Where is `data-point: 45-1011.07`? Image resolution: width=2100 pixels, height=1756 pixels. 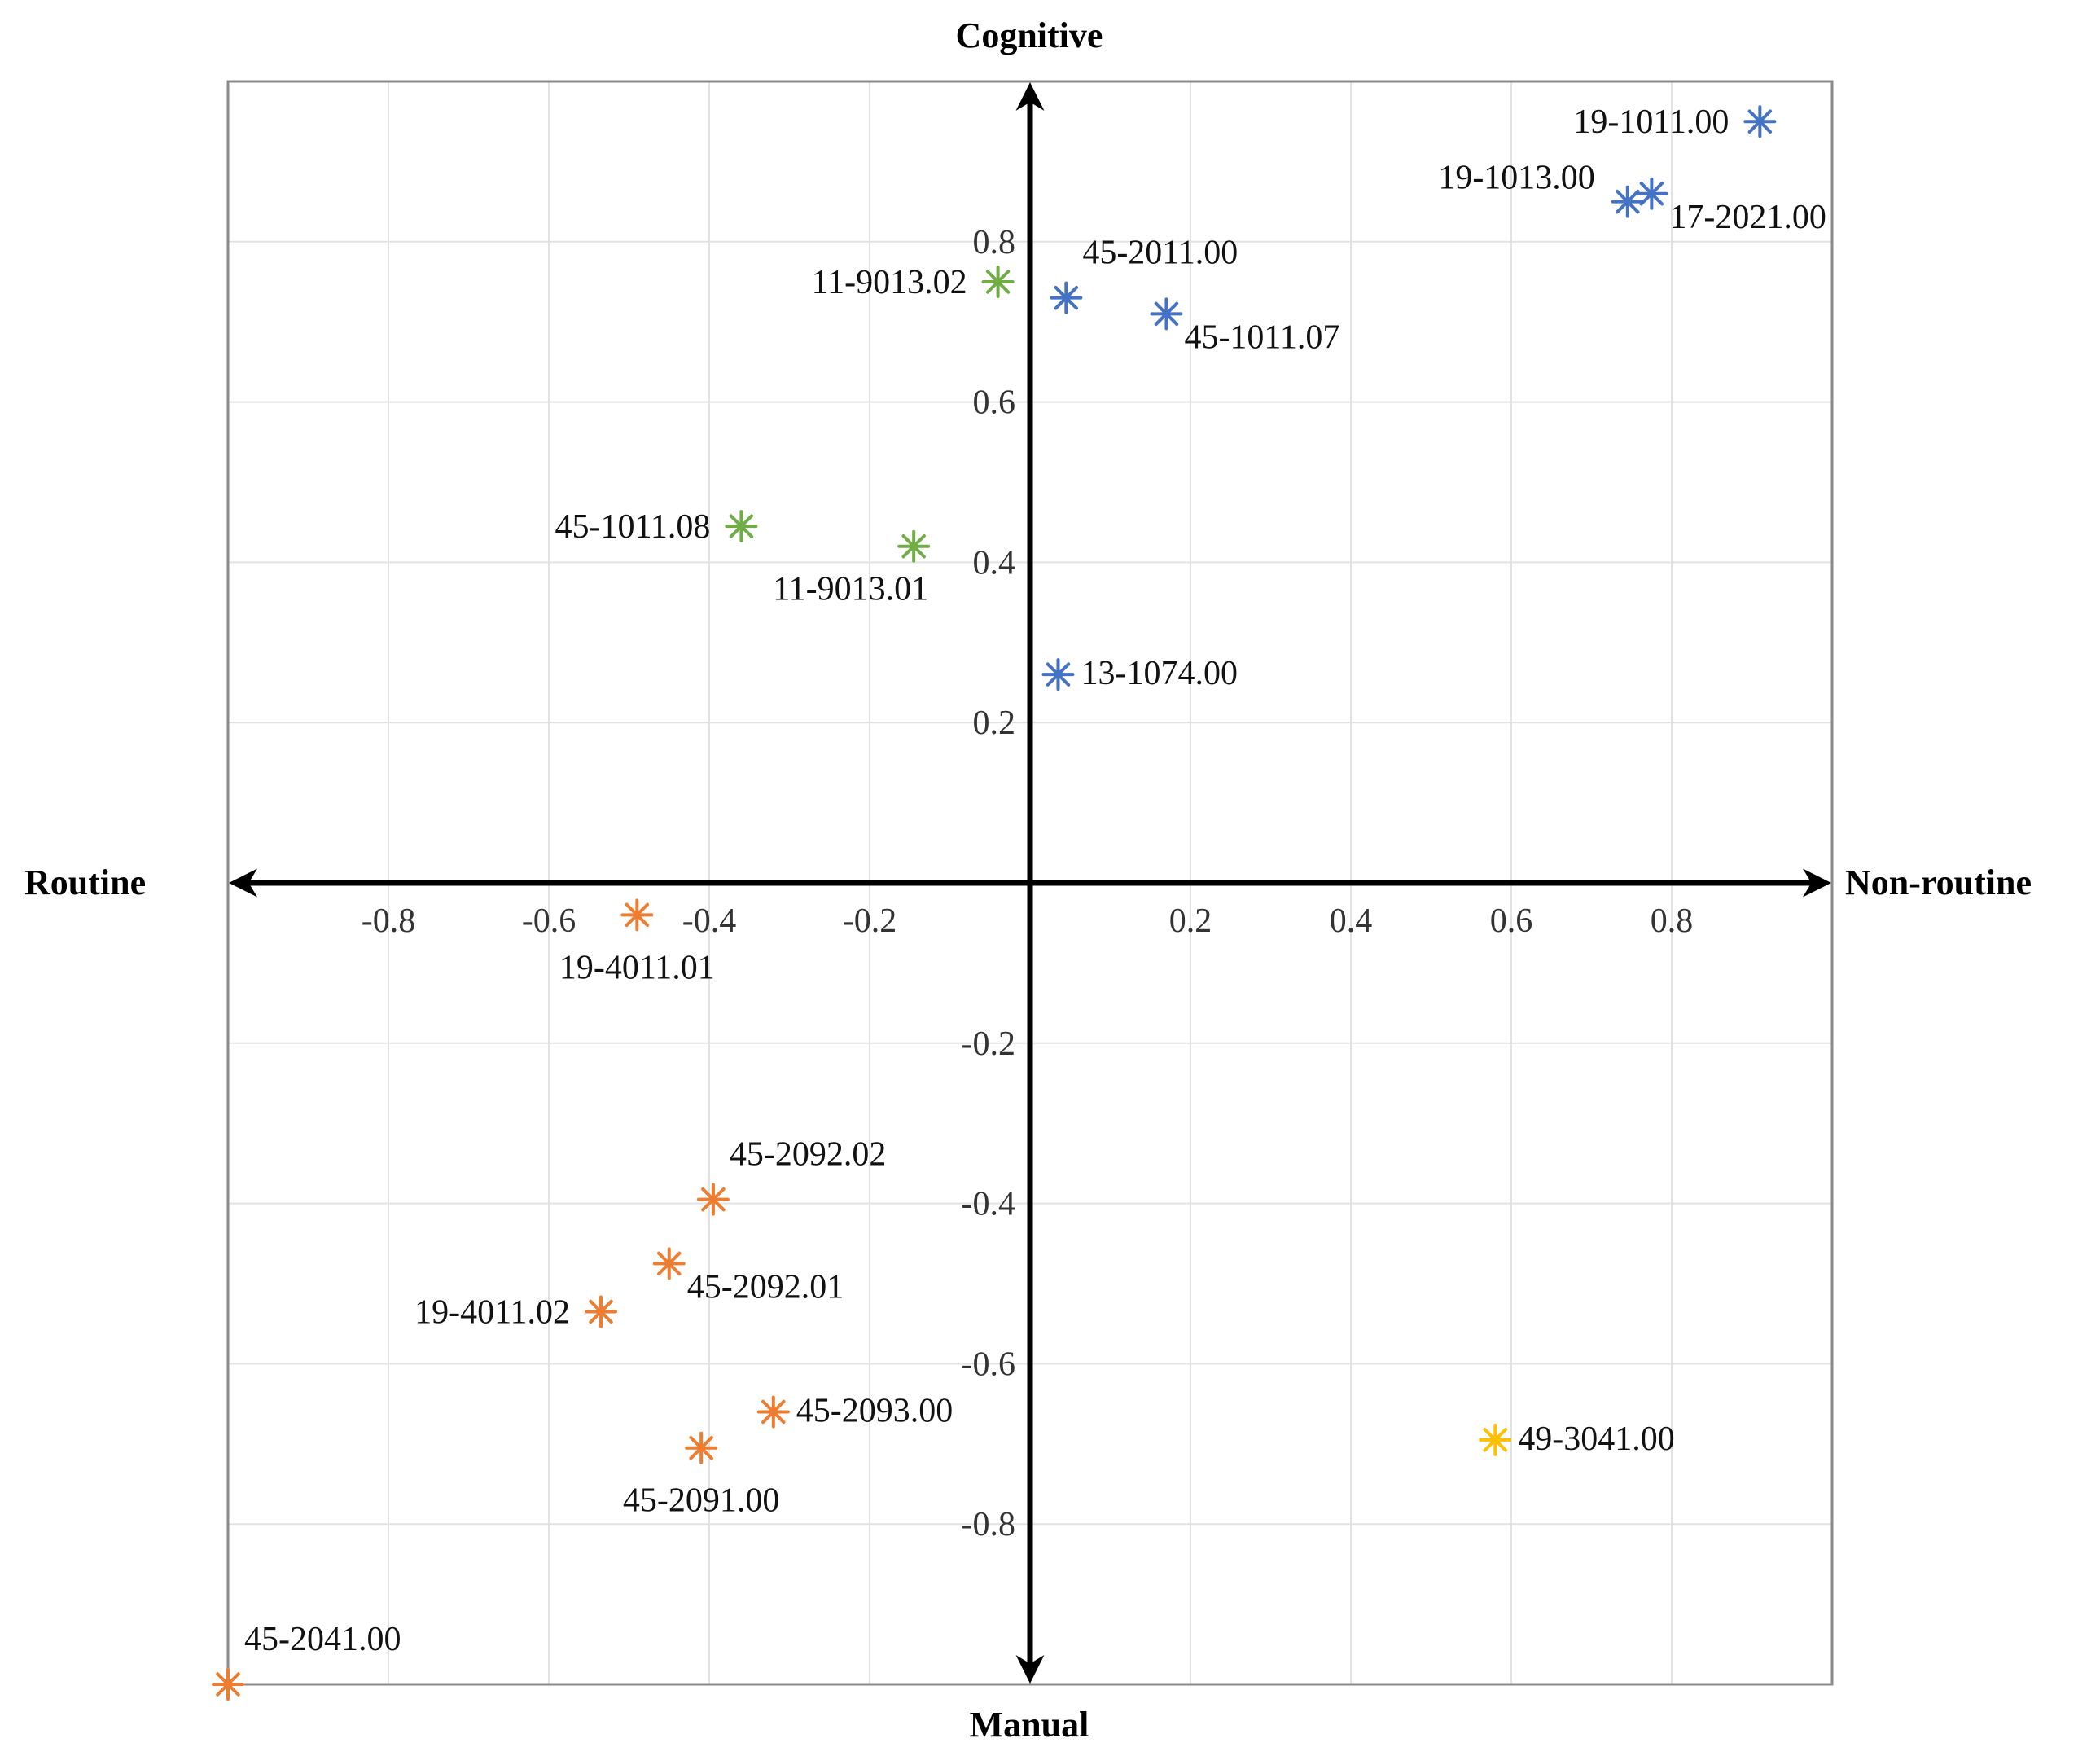 data-point: 45-1011.07 is located at coordinates (1244, 326).